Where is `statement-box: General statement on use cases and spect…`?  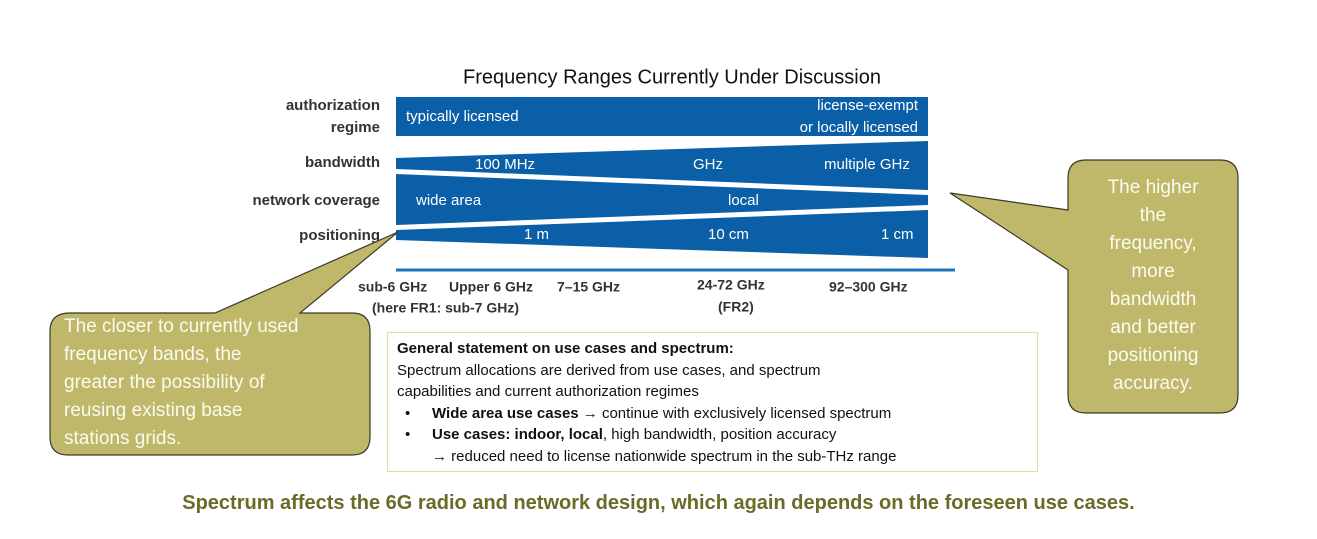
statement-box: General statement on use cases and spect… is located at coordinates (712, 402).